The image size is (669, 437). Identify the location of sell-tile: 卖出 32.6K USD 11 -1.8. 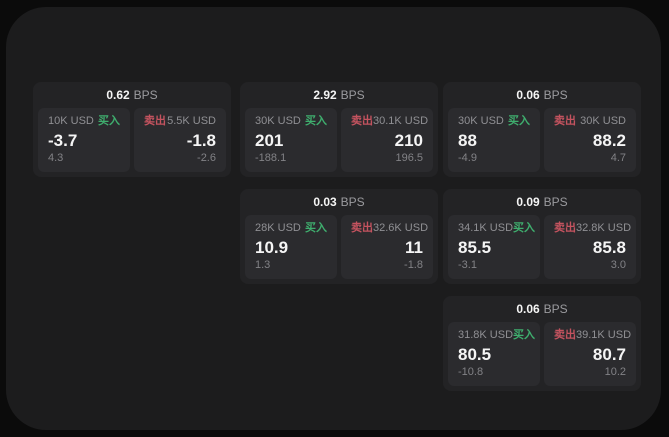
(387, 247).